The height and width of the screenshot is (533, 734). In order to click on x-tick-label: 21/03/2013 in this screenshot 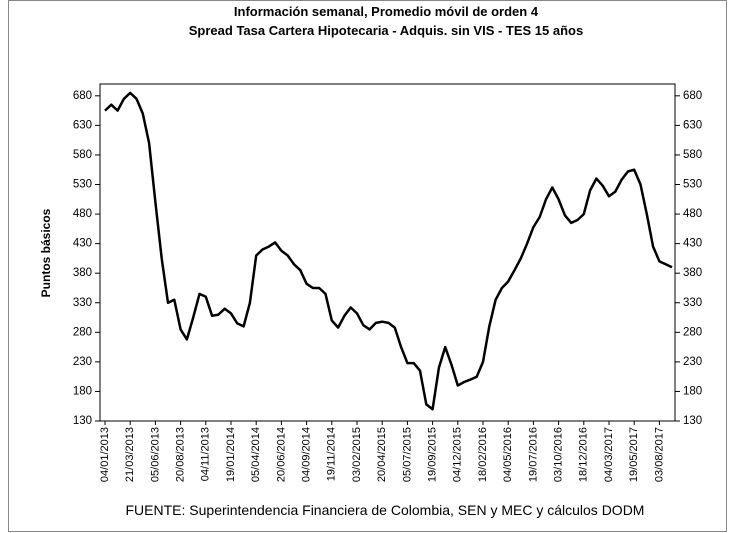, I will do `click(130, 454)`.